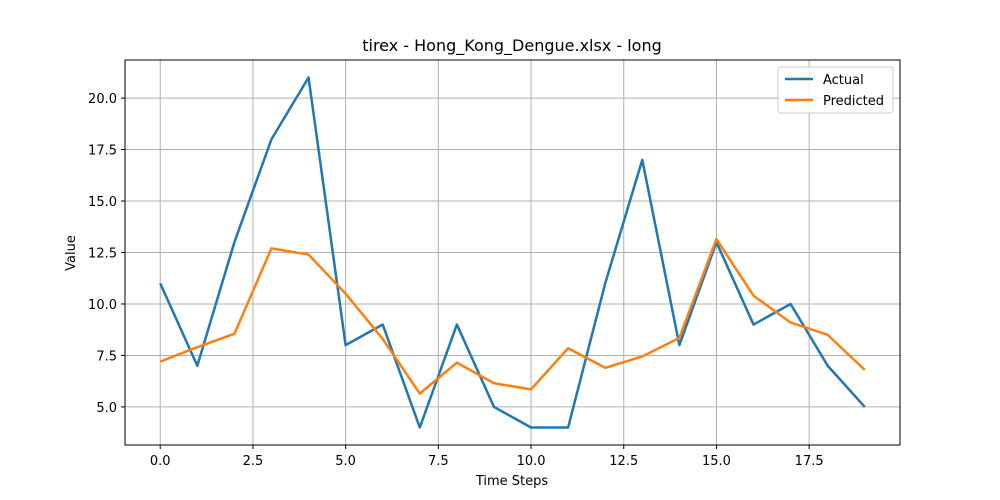  What do you see at coordinates (102, 99) in the screenshot?
I see `y-tick-label: 20.0` at bounding box center [102, 99].